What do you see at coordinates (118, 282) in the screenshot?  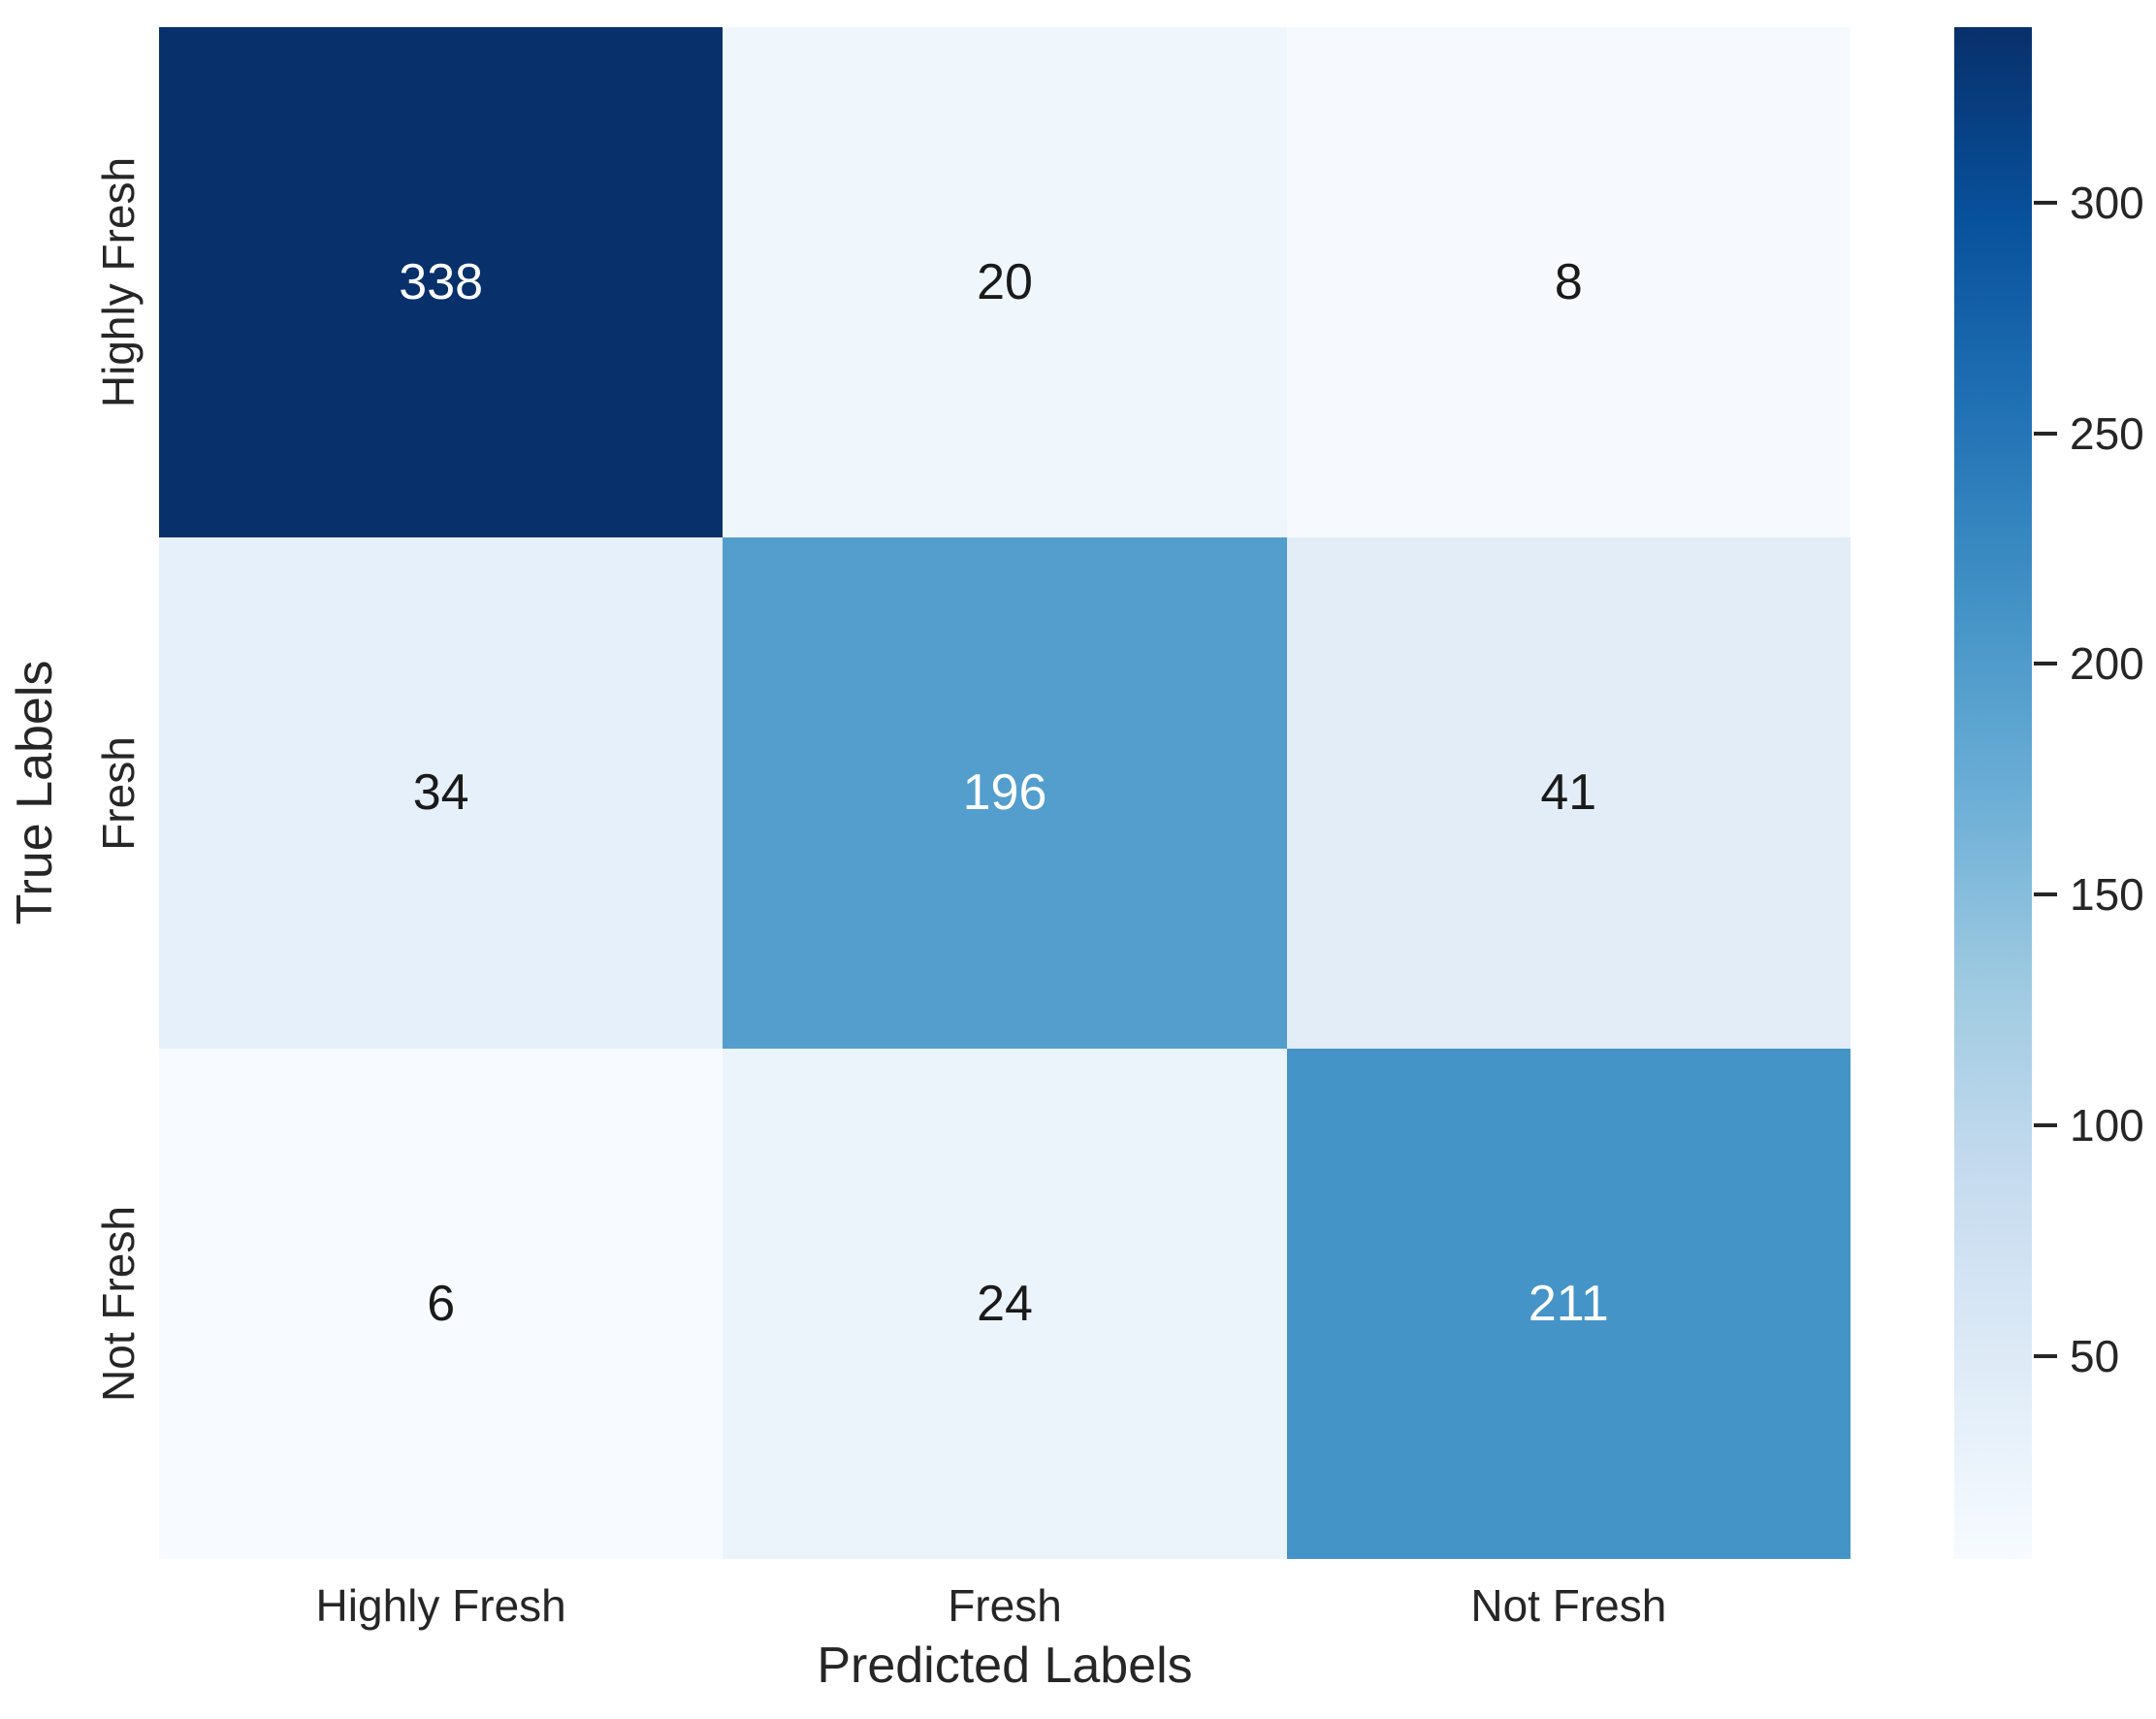 I see `y-tick-label: Highly Fresh` at bounding box center [118, 282].